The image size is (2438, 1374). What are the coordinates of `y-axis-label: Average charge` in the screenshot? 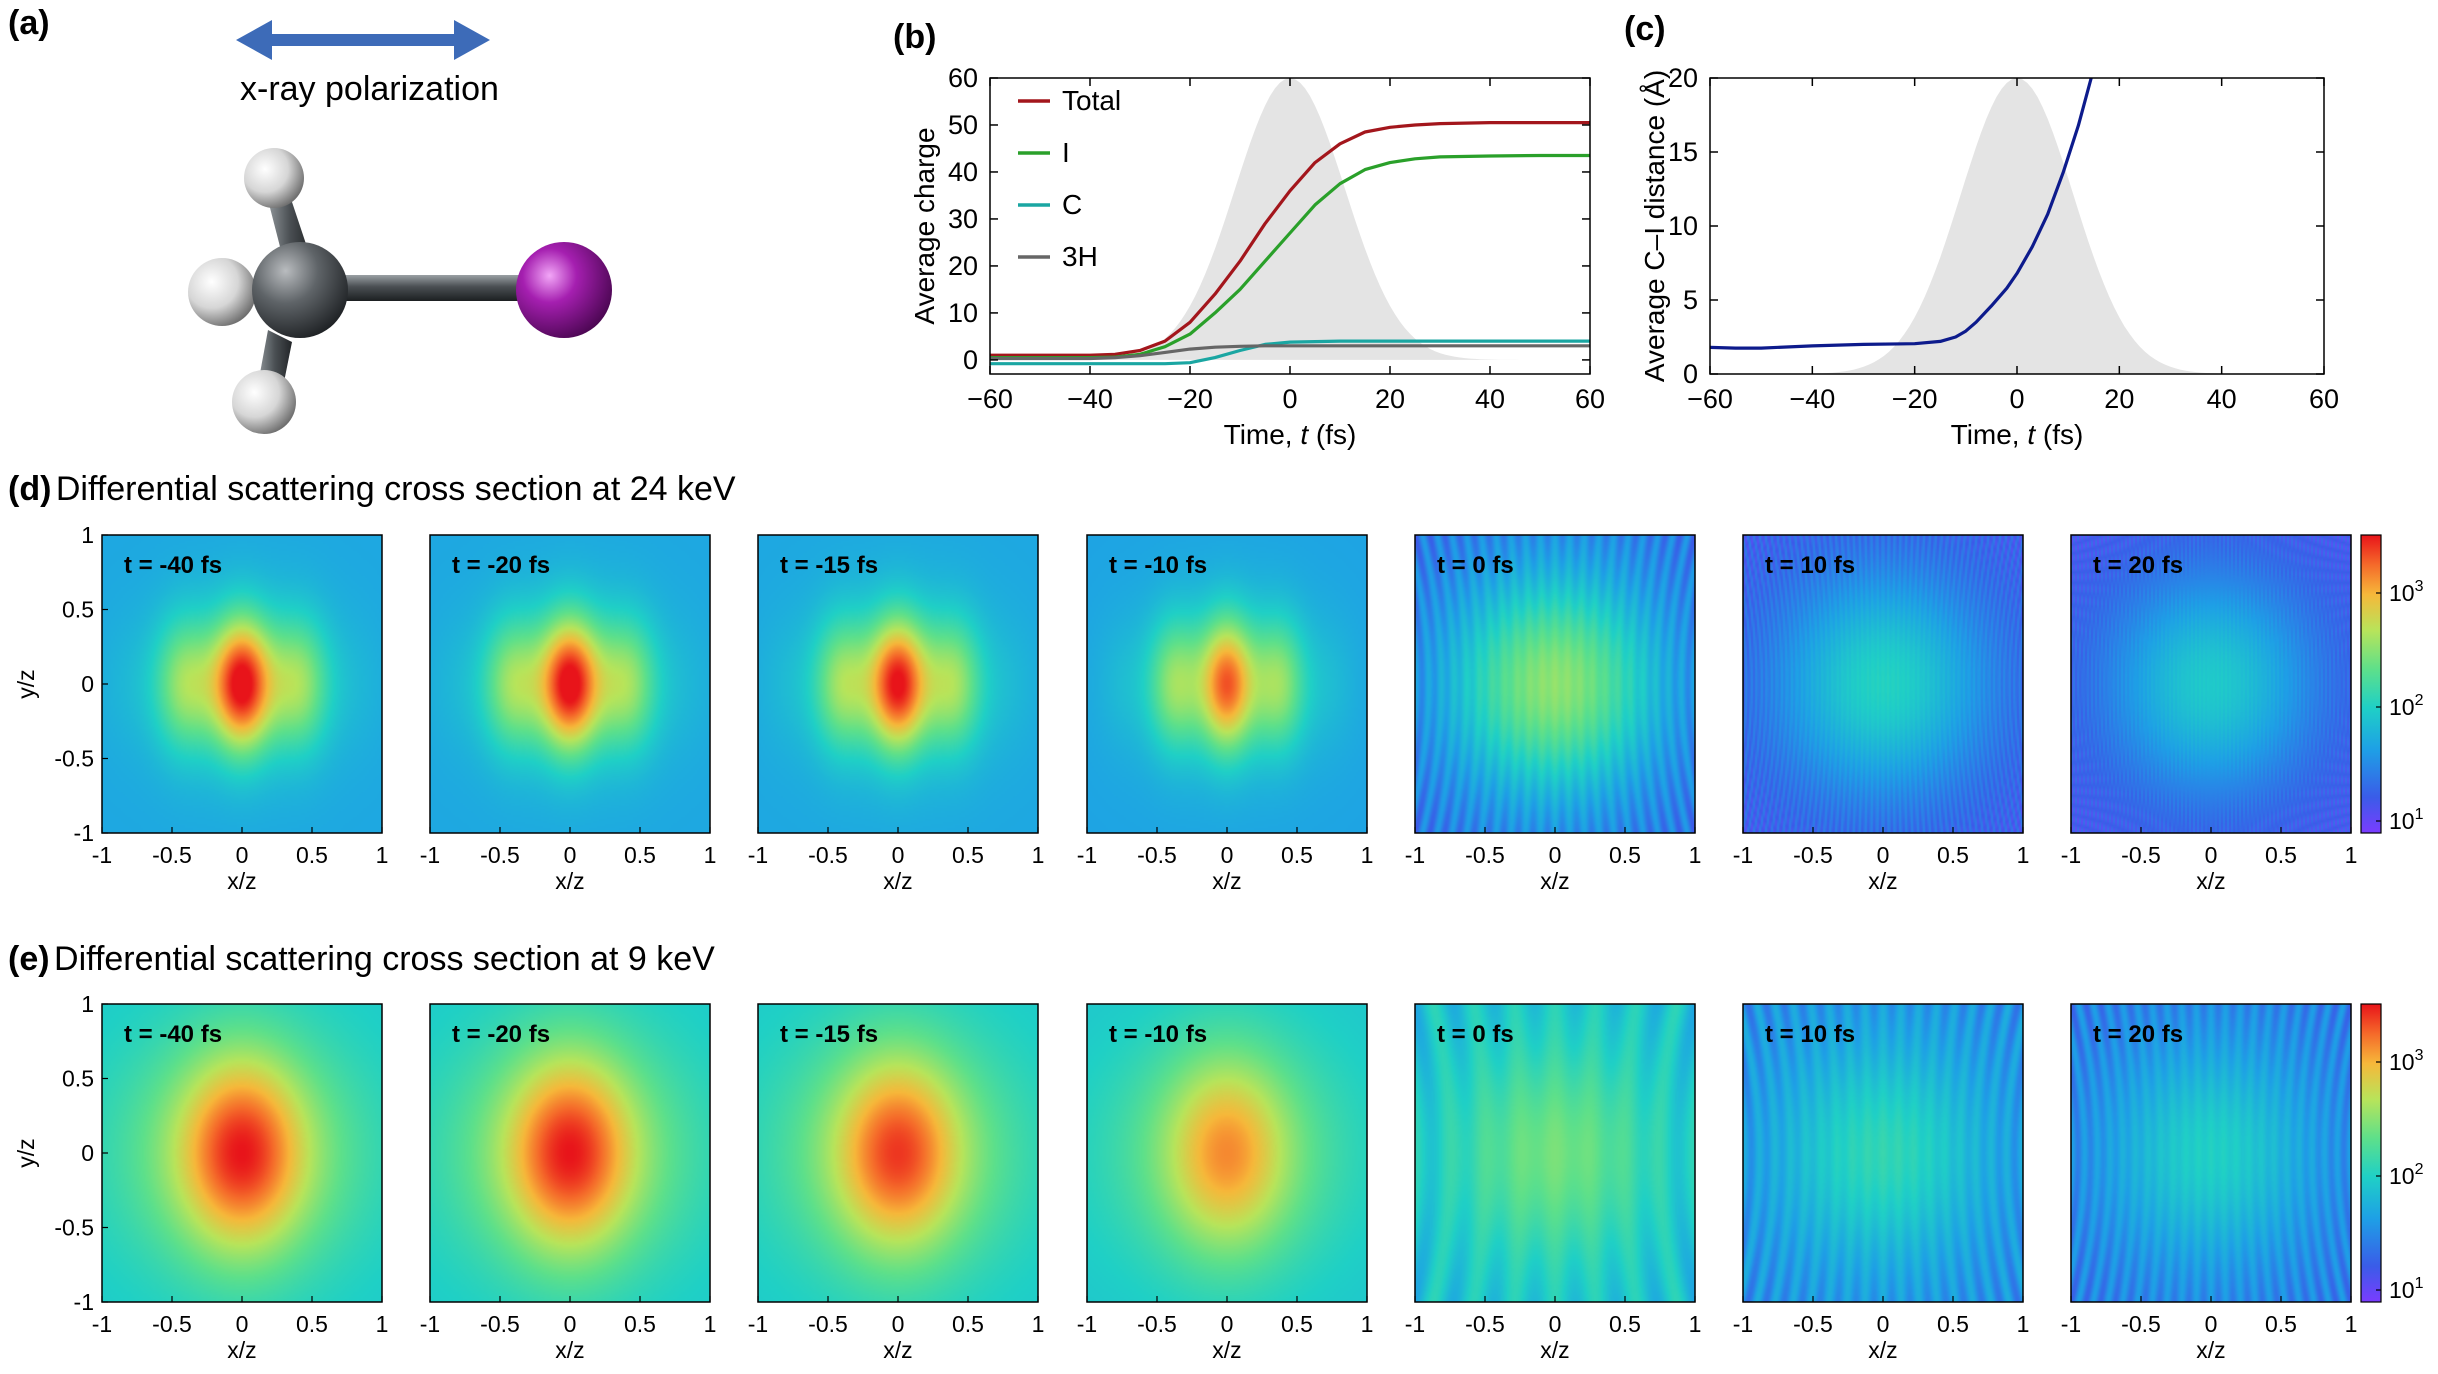 It's located at (924, 225).